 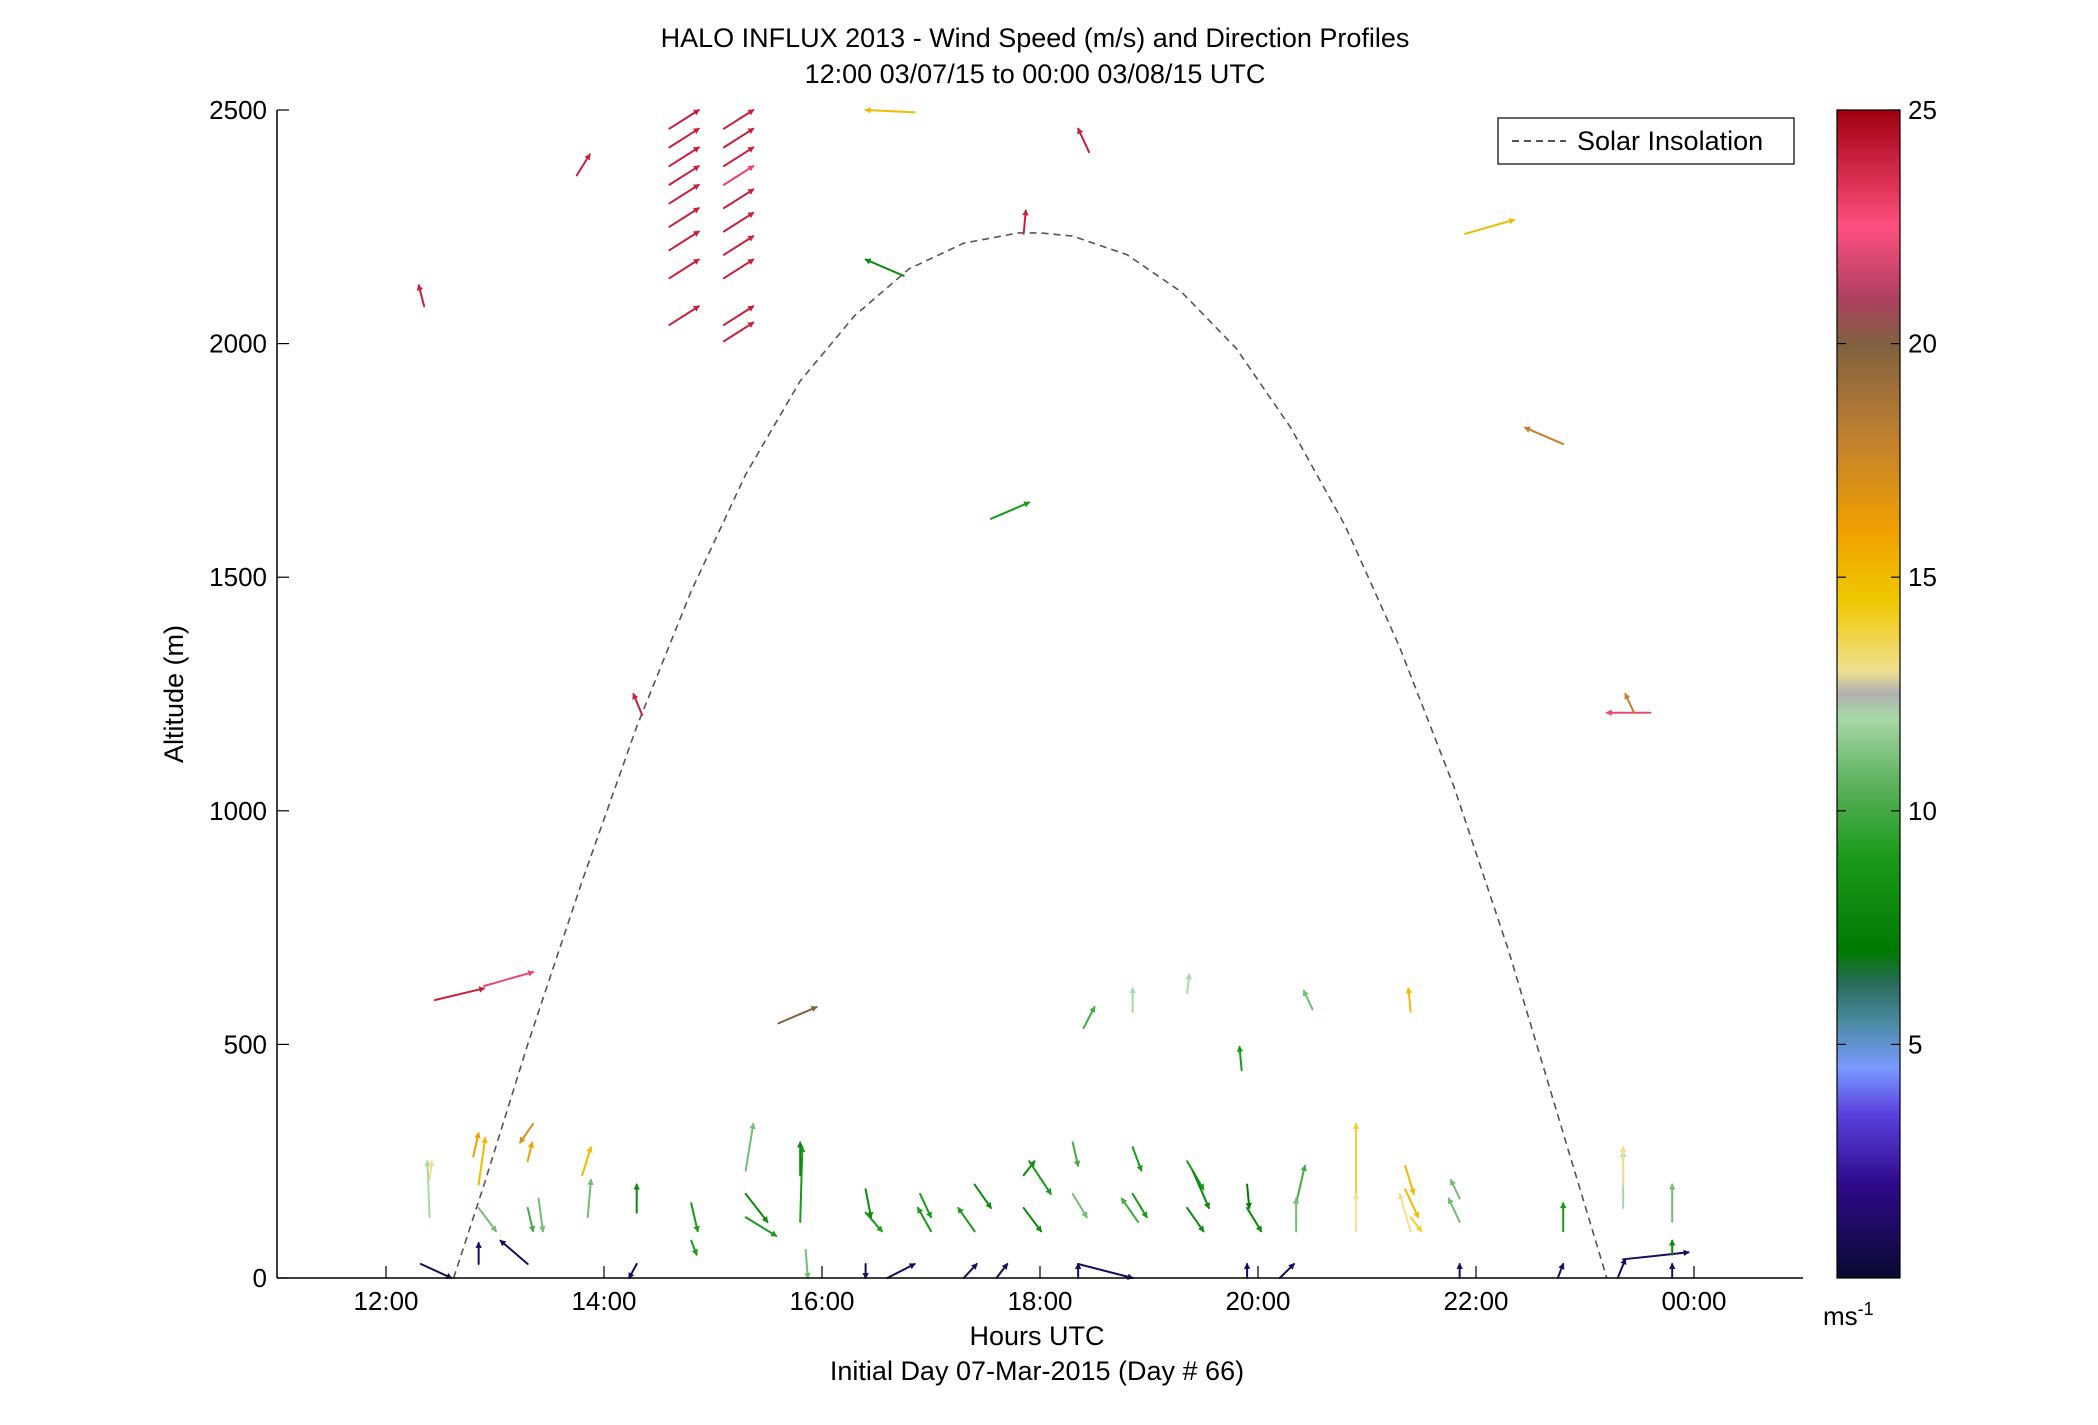 What do you see at coordinates (1036, 1336) in the screenshot?
I see `x-axis-label: Hours UTC` at bounding box center [1036, 1336].